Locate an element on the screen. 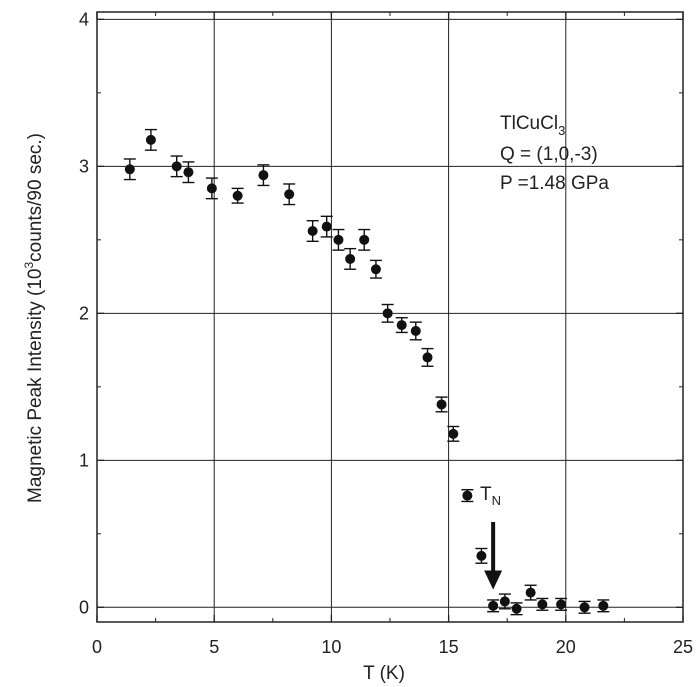  compound-base: TlCuCl is located at coordinates (529, 123).